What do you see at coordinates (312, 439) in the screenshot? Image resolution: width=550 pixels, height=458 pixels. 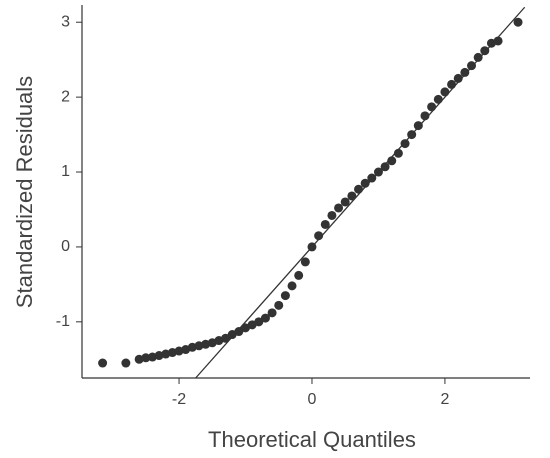 I see `x-axis-label: Theoretical Quantiles` at bounding box center [312, 439].